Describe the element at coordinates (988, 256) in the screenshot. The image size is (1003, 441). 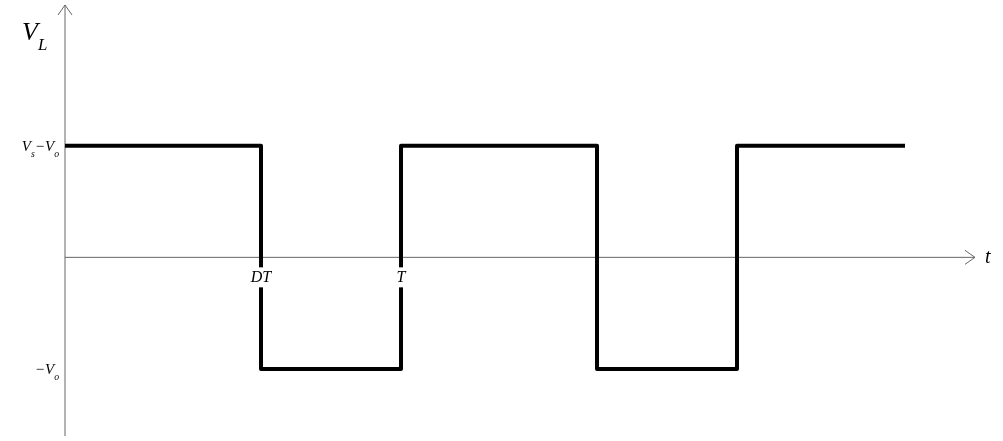
I see `x-axis-title: t` at that location.